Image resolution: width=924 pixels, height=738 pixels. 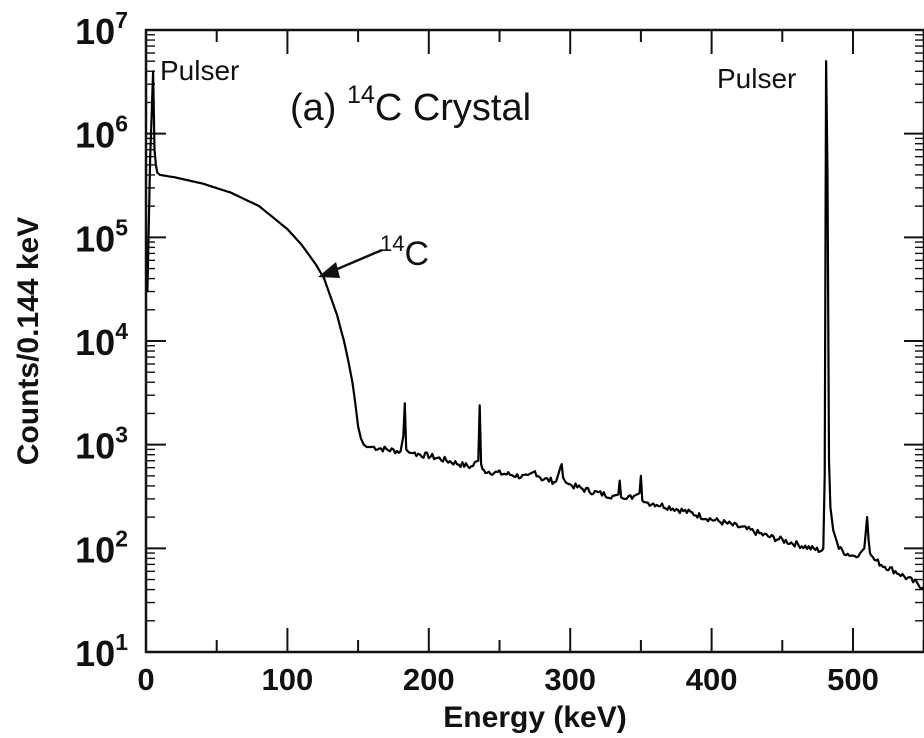 What do you see at coordinates (121, 227) in the screenshot?
I see `y-tick-exponent: 5` at bounding box center [121, 227].